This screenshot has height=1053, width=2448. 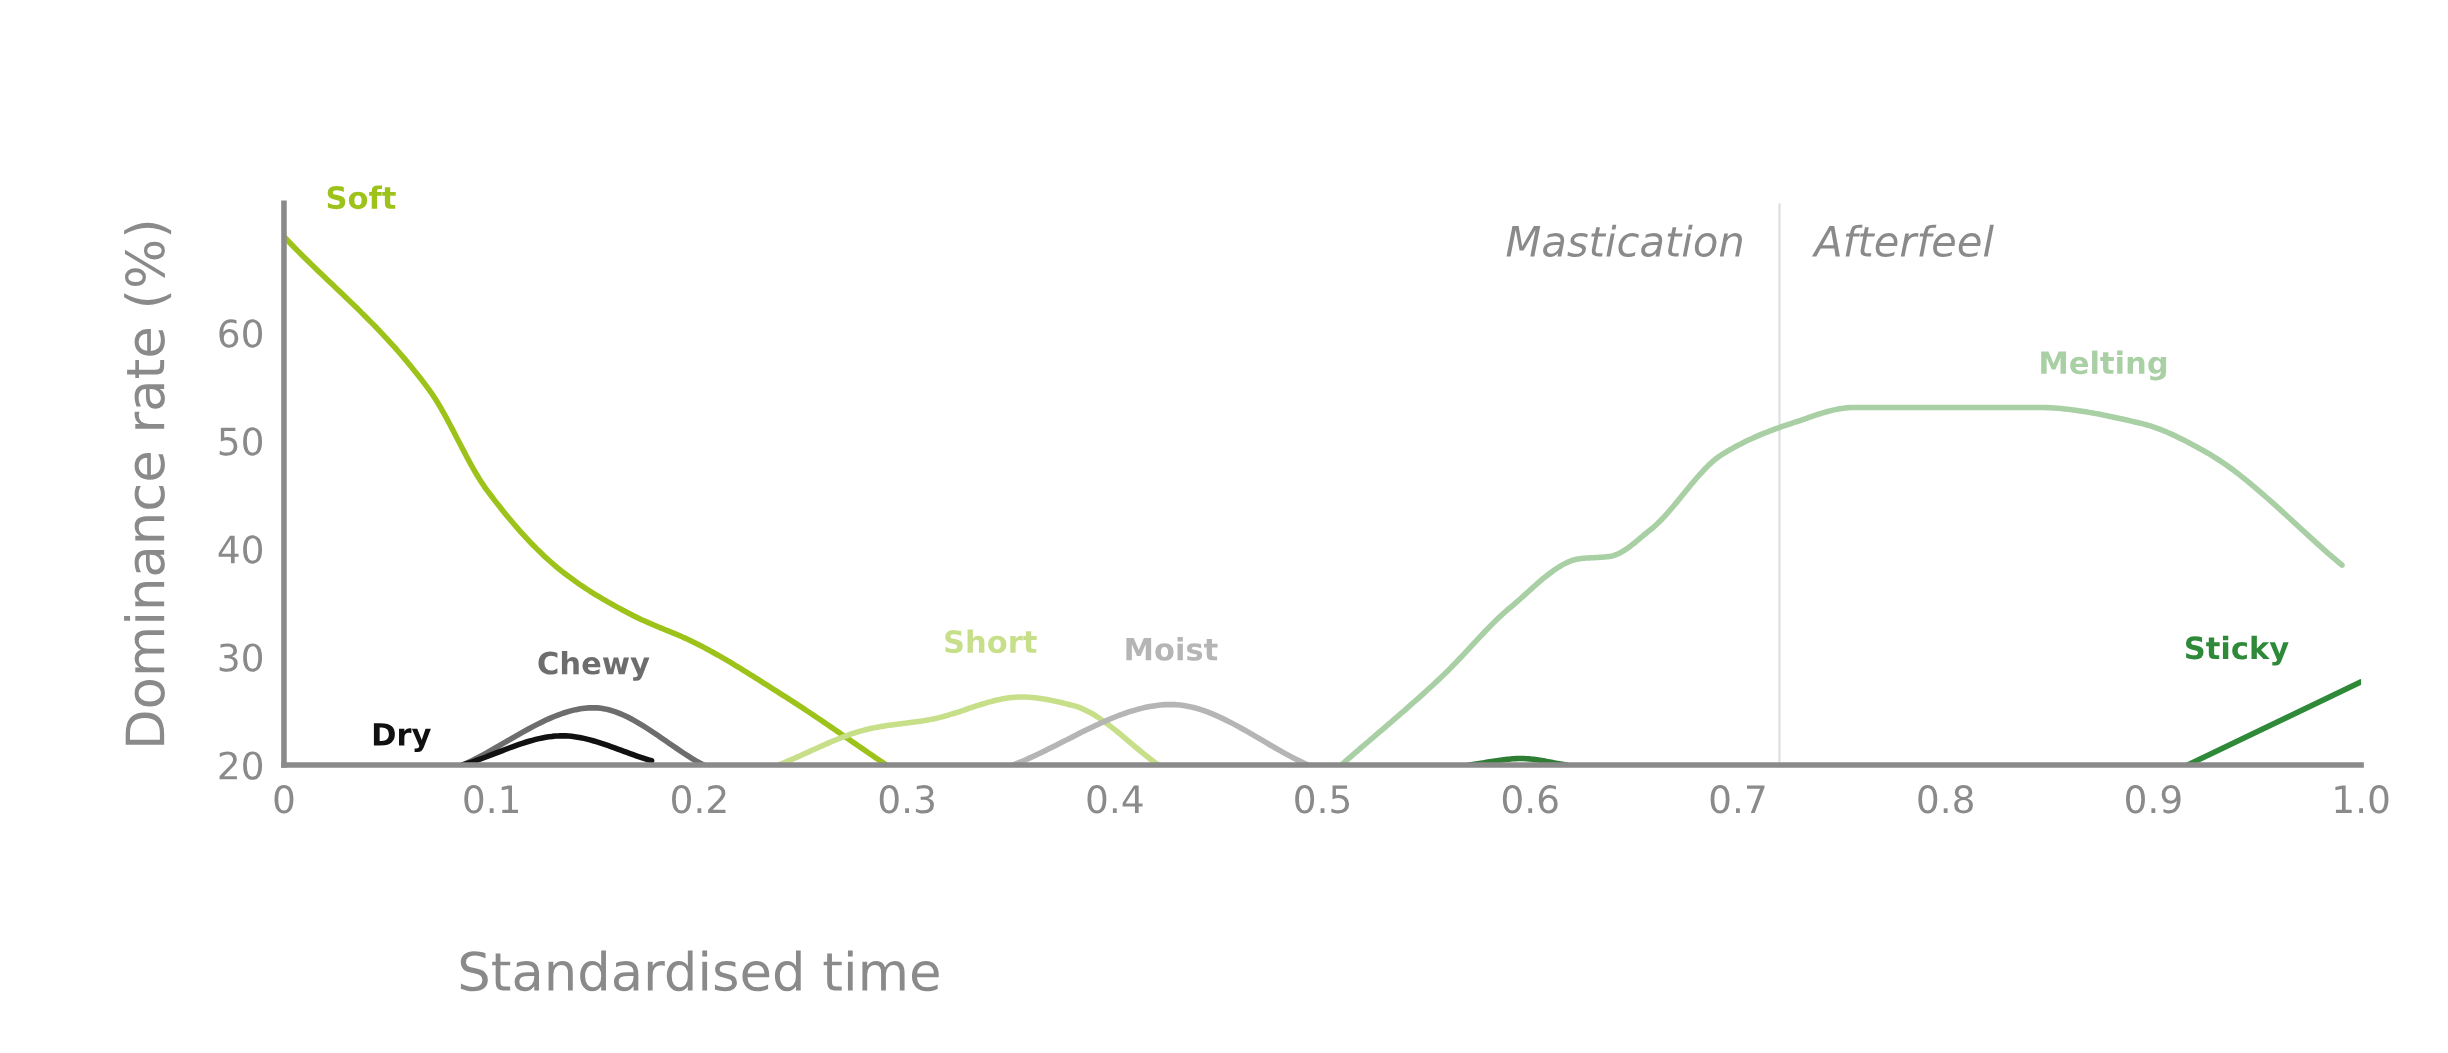 I want to click on x-axis-title: Standardised time, so click(x=699, y=971).